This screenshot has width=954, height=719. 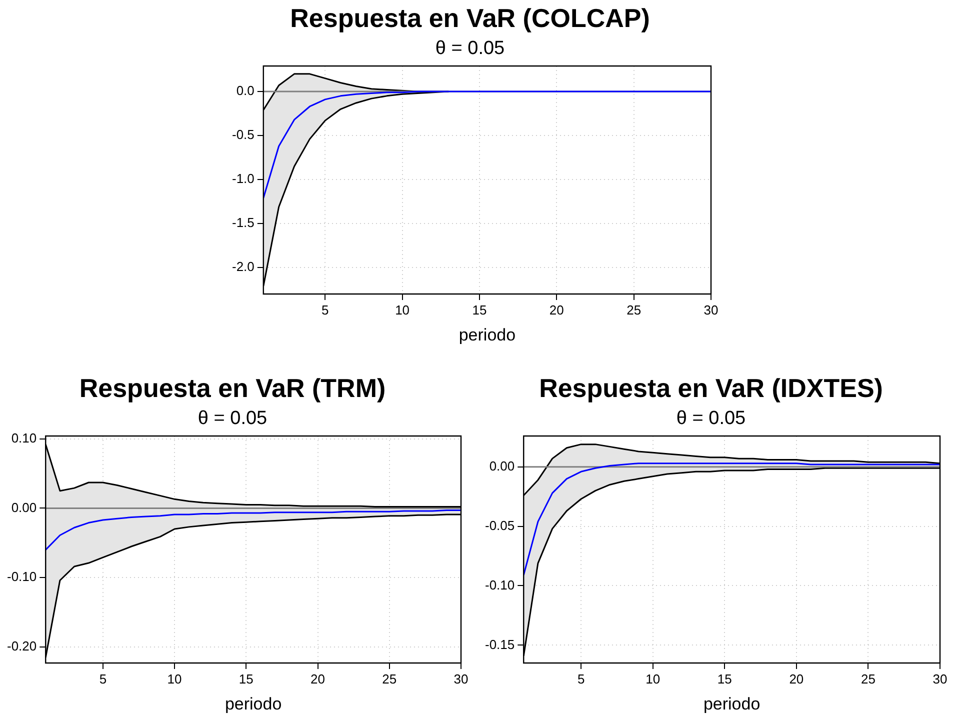 I want to click on y-tick-label: -0.20, so click(x=21, y=646).